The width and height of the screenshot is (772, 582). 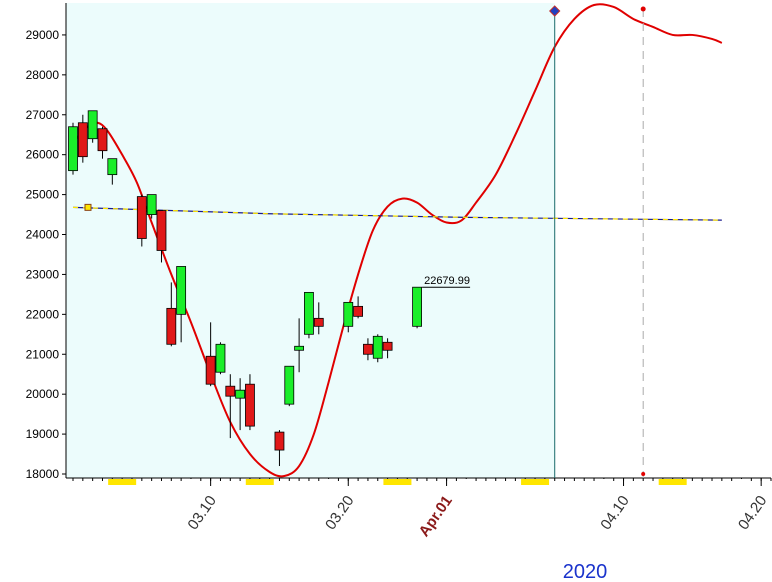 What do you see at coordinates (43, 314) in the screenshot?
I see `y-tick-label: 22000` at bounding box center [43, 314].